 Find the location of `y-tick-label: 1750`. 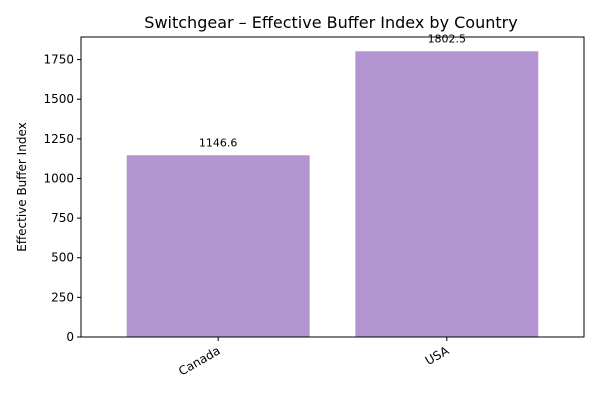

y-tick-label: 1750 is located at coordinates (58, 60).